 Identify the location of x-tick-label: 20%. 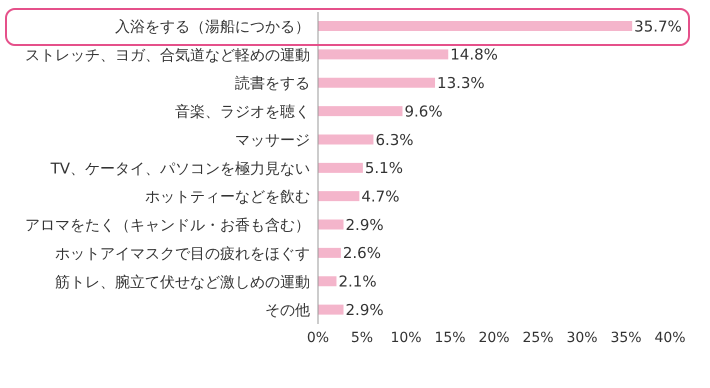
(494, 338).